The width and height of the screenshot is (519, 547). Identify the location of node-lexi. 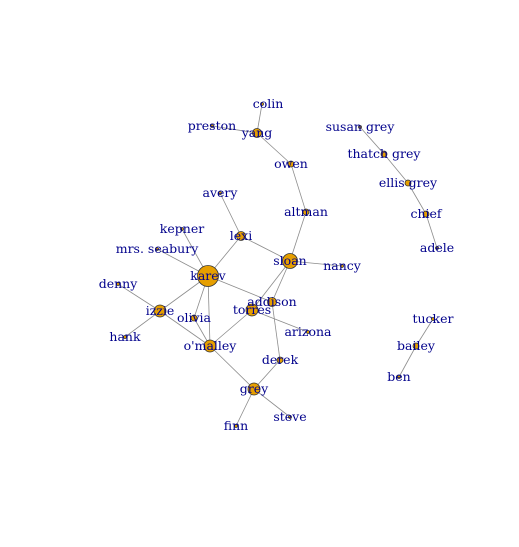
(241, 236).